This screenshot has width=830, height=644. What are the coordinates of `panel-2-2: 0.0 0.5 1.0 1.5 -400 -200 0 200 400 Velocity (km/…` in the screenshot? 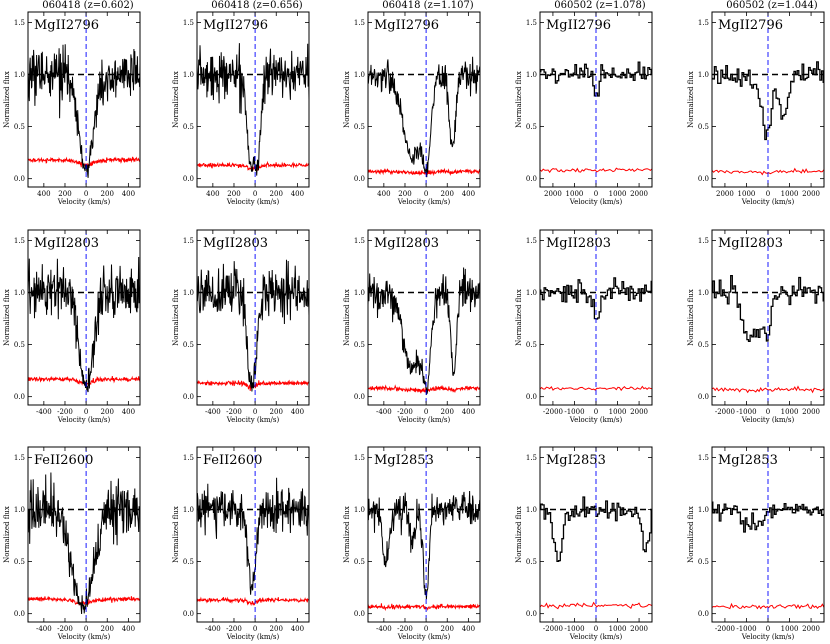 It's located at (412, 543).